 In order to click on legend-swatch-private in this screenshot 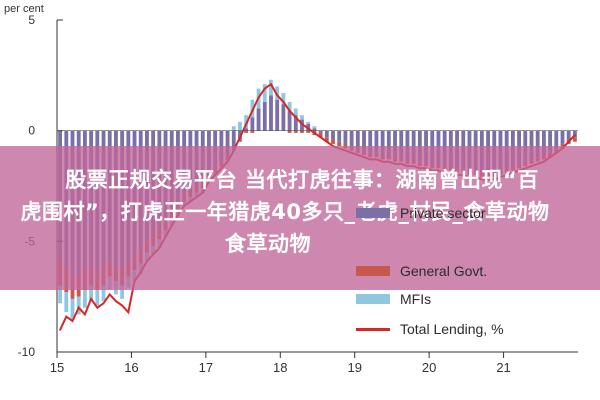, I will do `click(373, 213)`.